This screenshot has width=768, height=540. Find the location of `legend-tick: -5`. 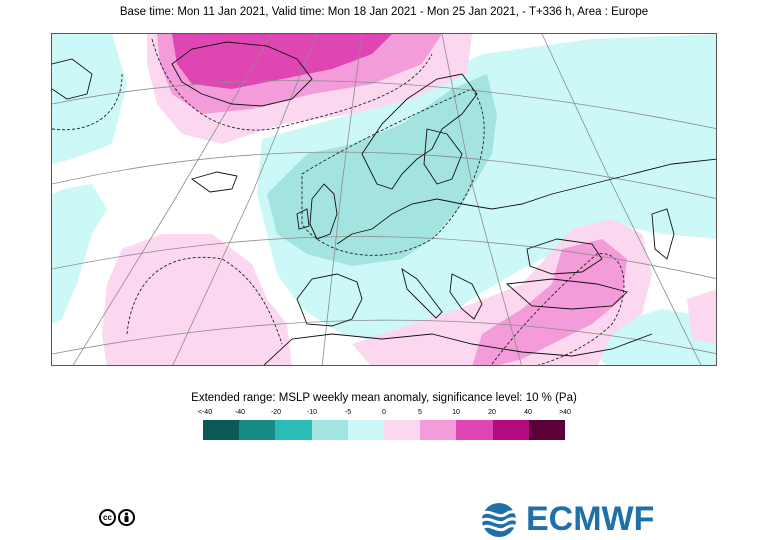

legend-tick: -5 is located at coordinates (348, 412).